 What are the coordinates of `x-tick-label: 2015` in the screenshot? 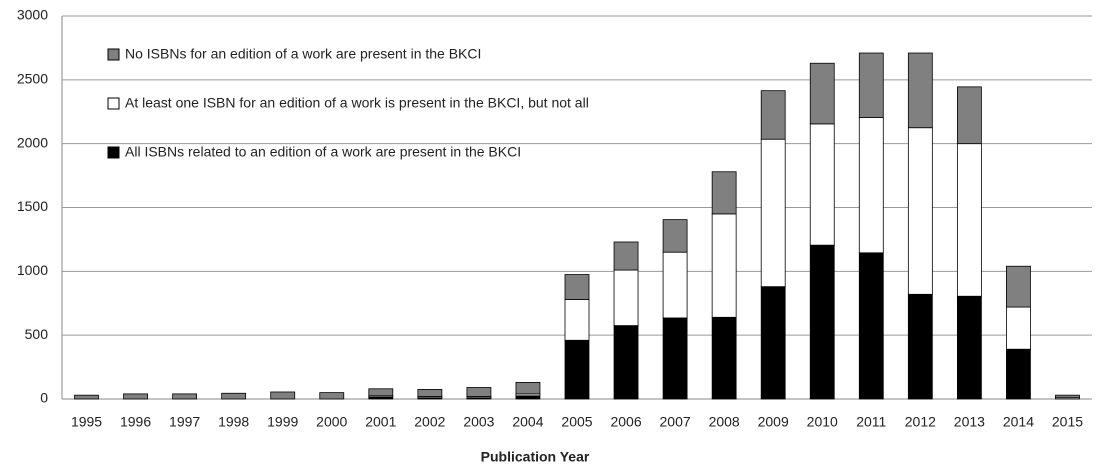 It's located at (1067, 422).